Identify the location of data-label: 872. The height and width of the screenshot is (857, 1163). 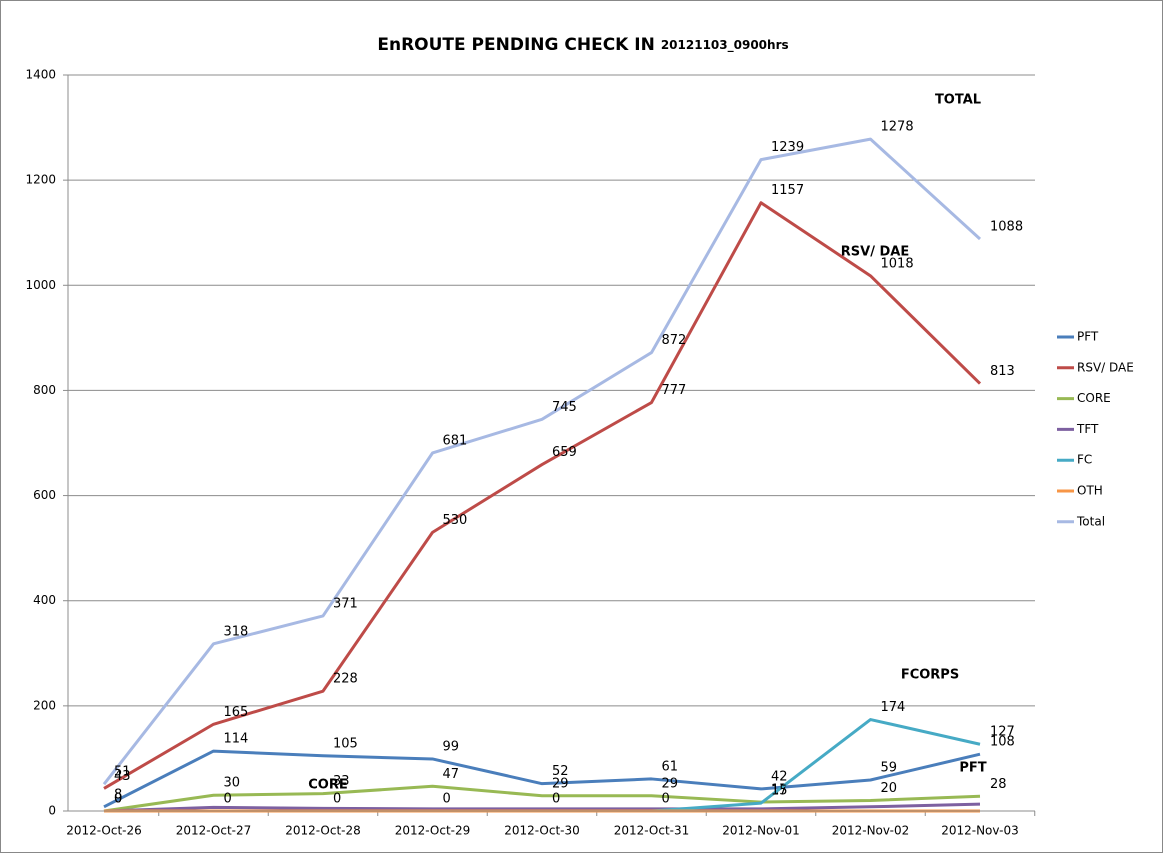
(674, 340).